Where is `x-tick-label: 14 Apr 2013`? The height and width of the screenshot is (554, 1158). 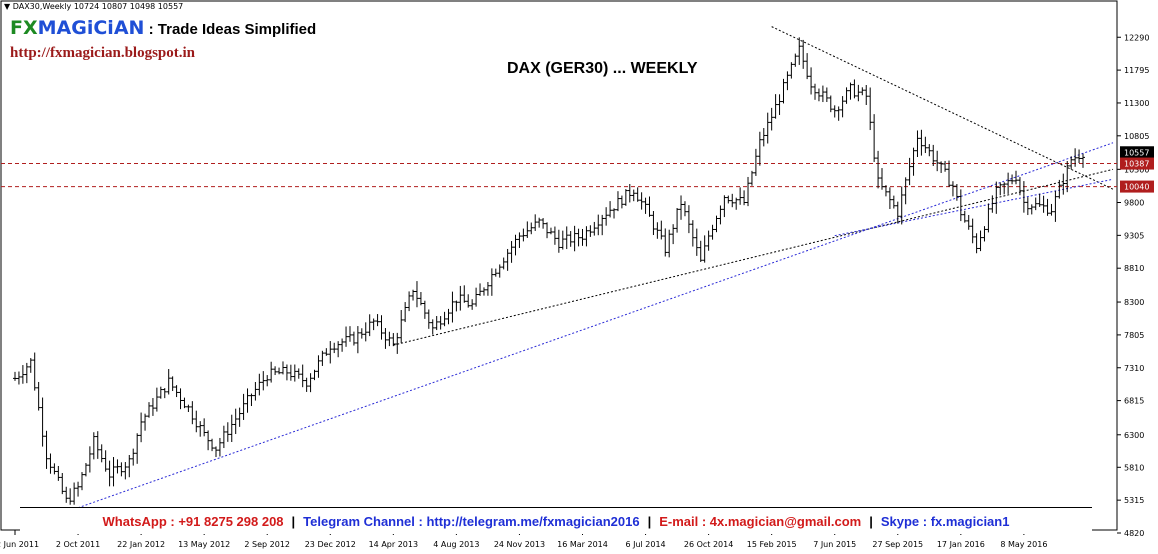
x-tick-label: 14 Apr 2013 is located at coordinates (393, 544).